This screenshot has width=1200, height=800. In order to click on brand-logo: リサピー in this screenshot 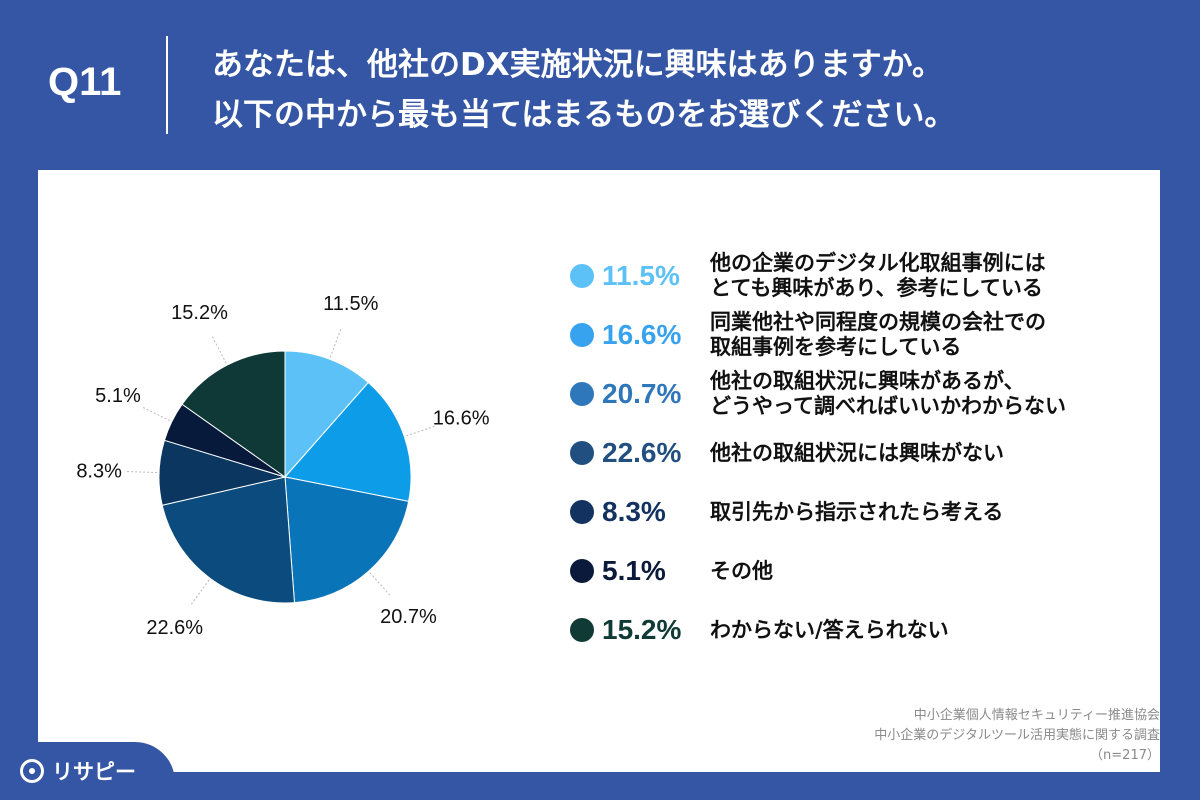, I will do `click(78, 771)`.